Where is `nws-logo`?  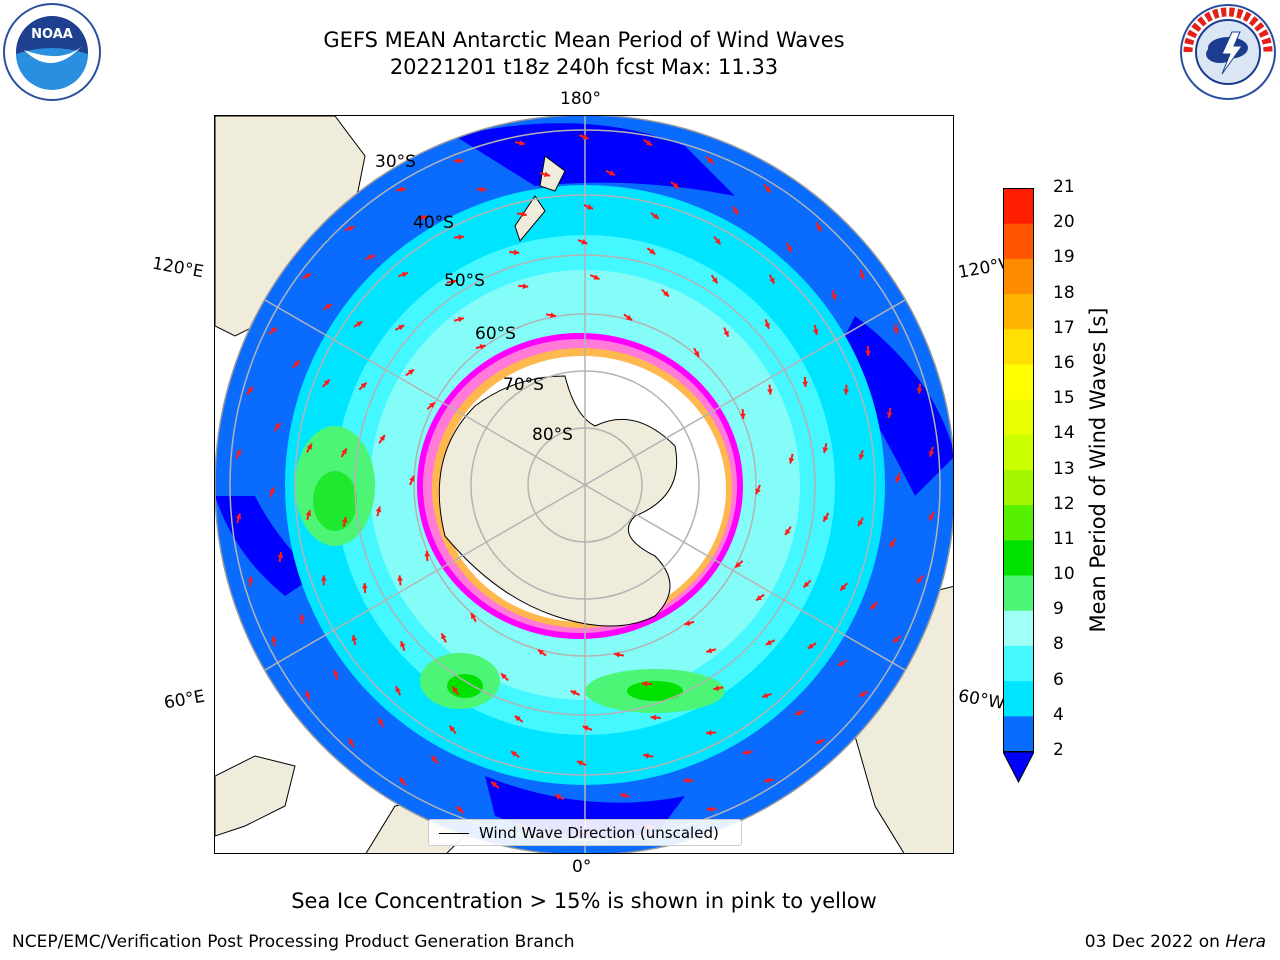 nws-logo is located at coordinates (1228, 52).